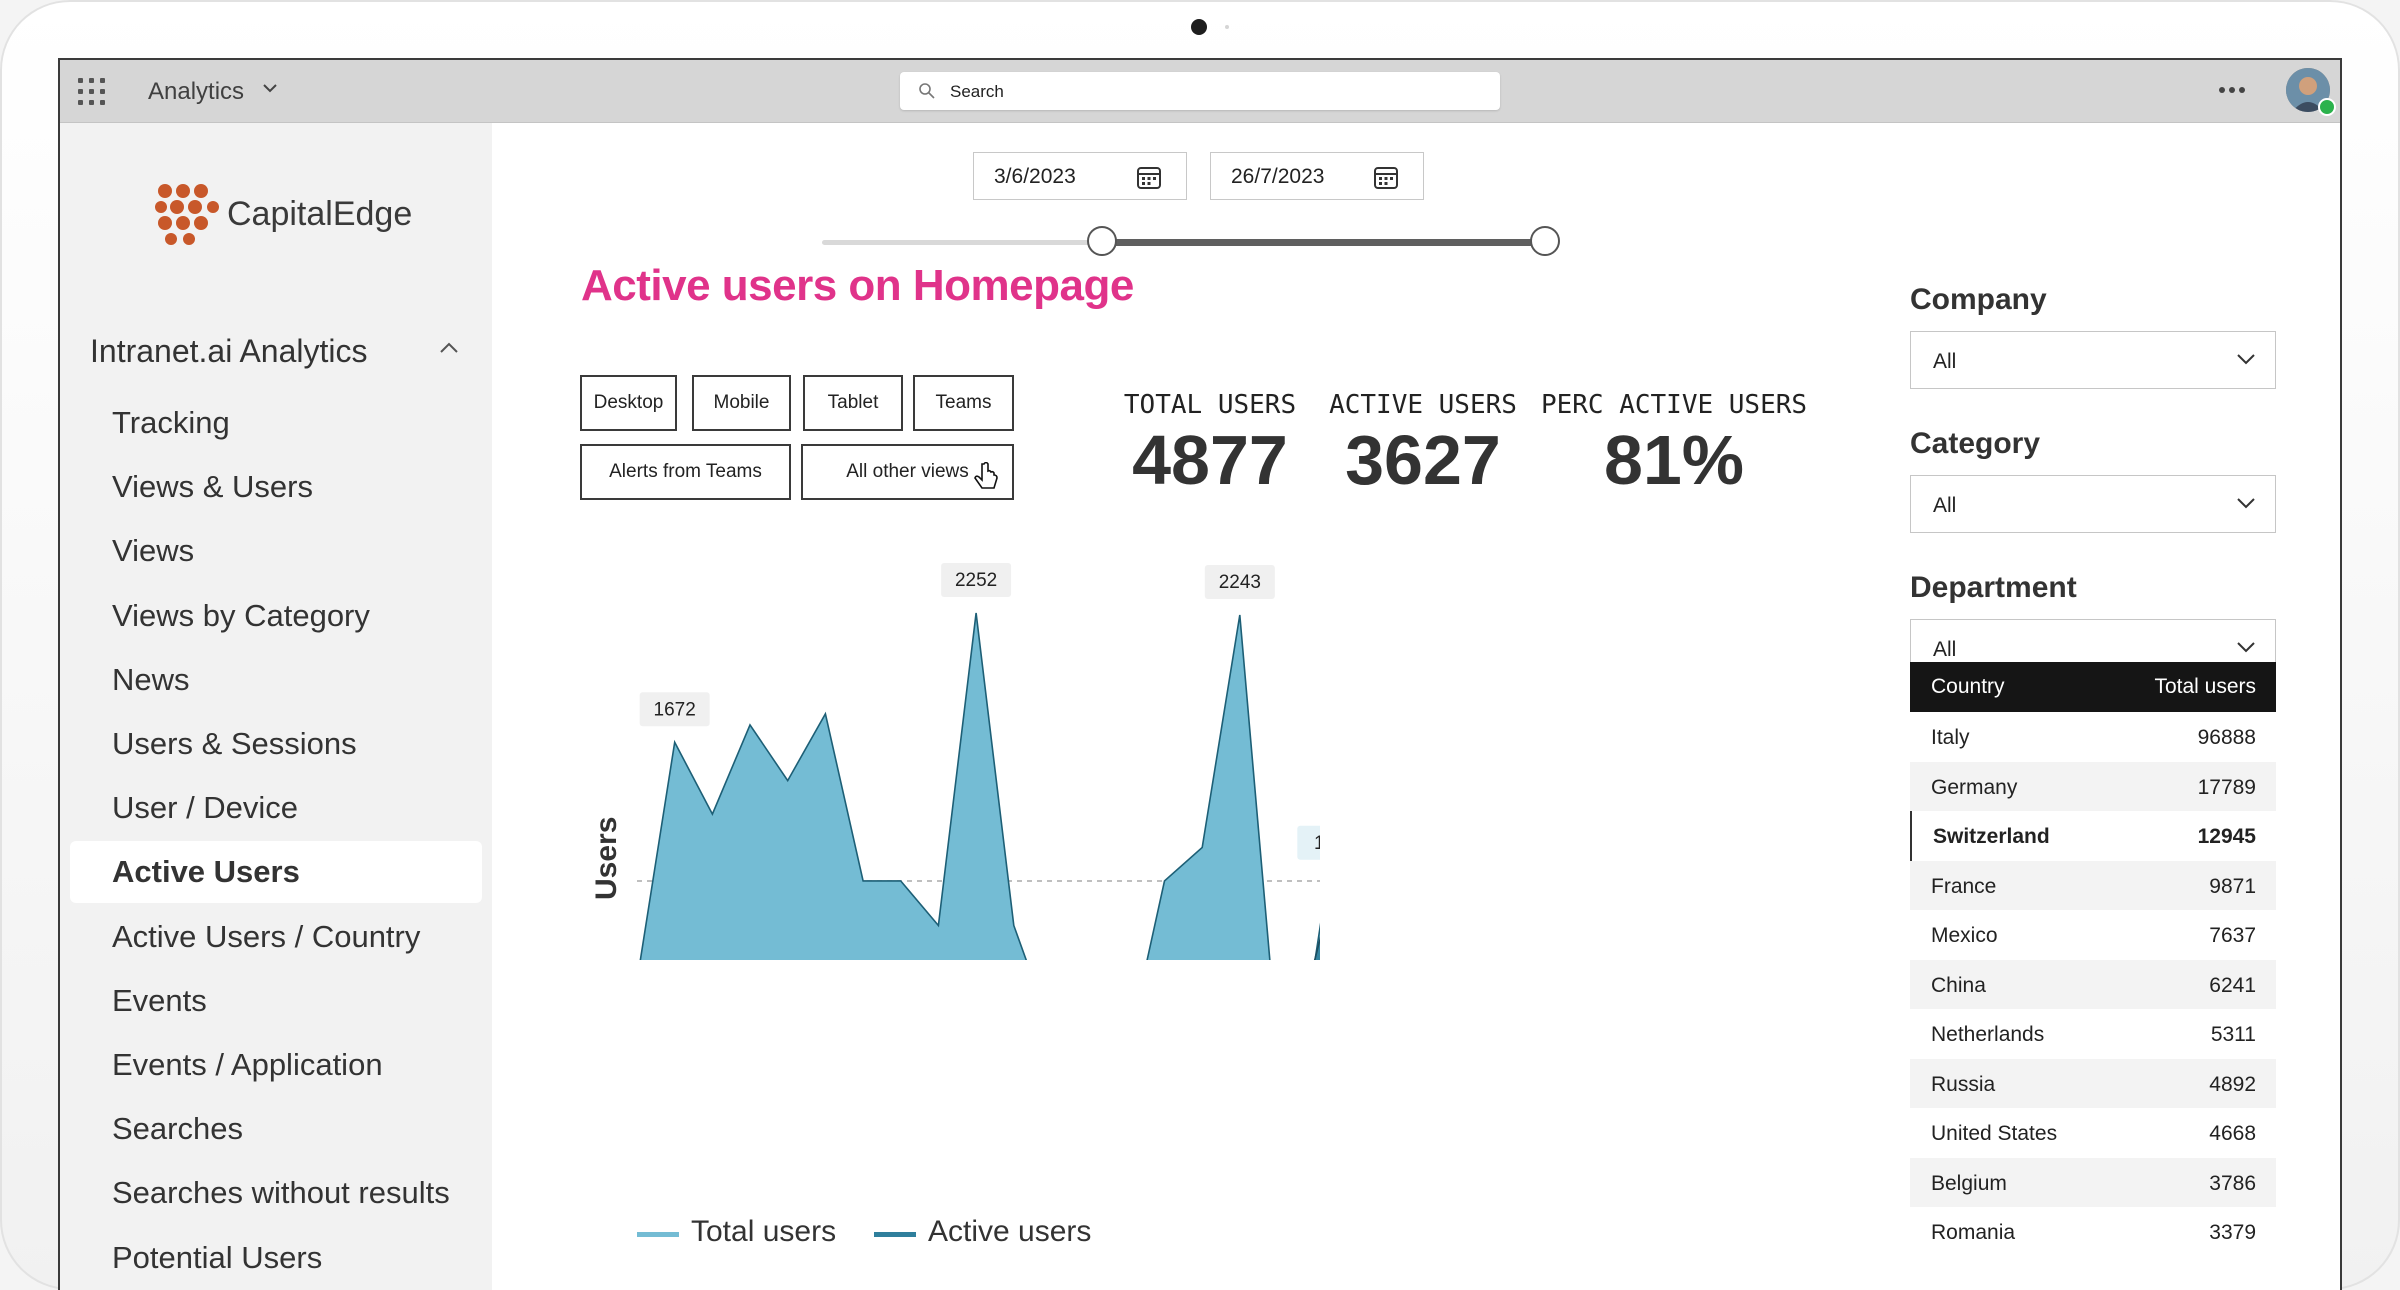  What do you see at coordinates (1102, 241) in the screenshot?
I see `slider-handle-start` at bounding box center [1102, 241].